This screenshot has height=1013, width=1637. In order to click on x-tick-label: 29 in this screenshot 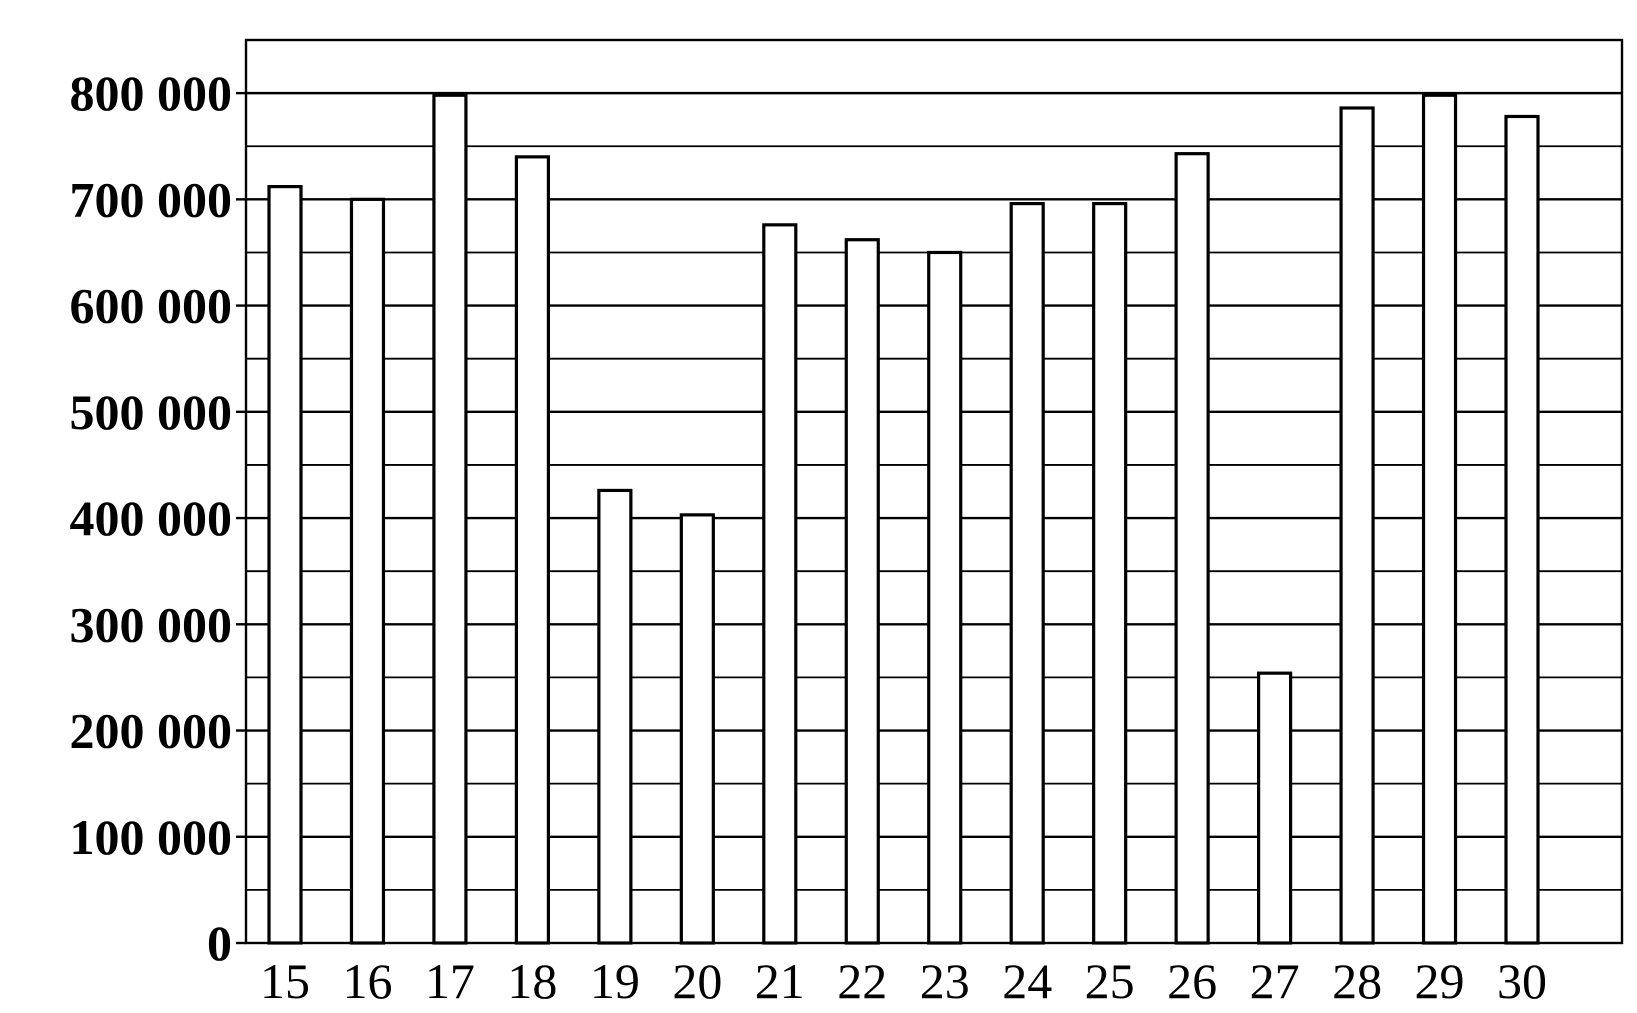, I will do `click(1440, 981)`.